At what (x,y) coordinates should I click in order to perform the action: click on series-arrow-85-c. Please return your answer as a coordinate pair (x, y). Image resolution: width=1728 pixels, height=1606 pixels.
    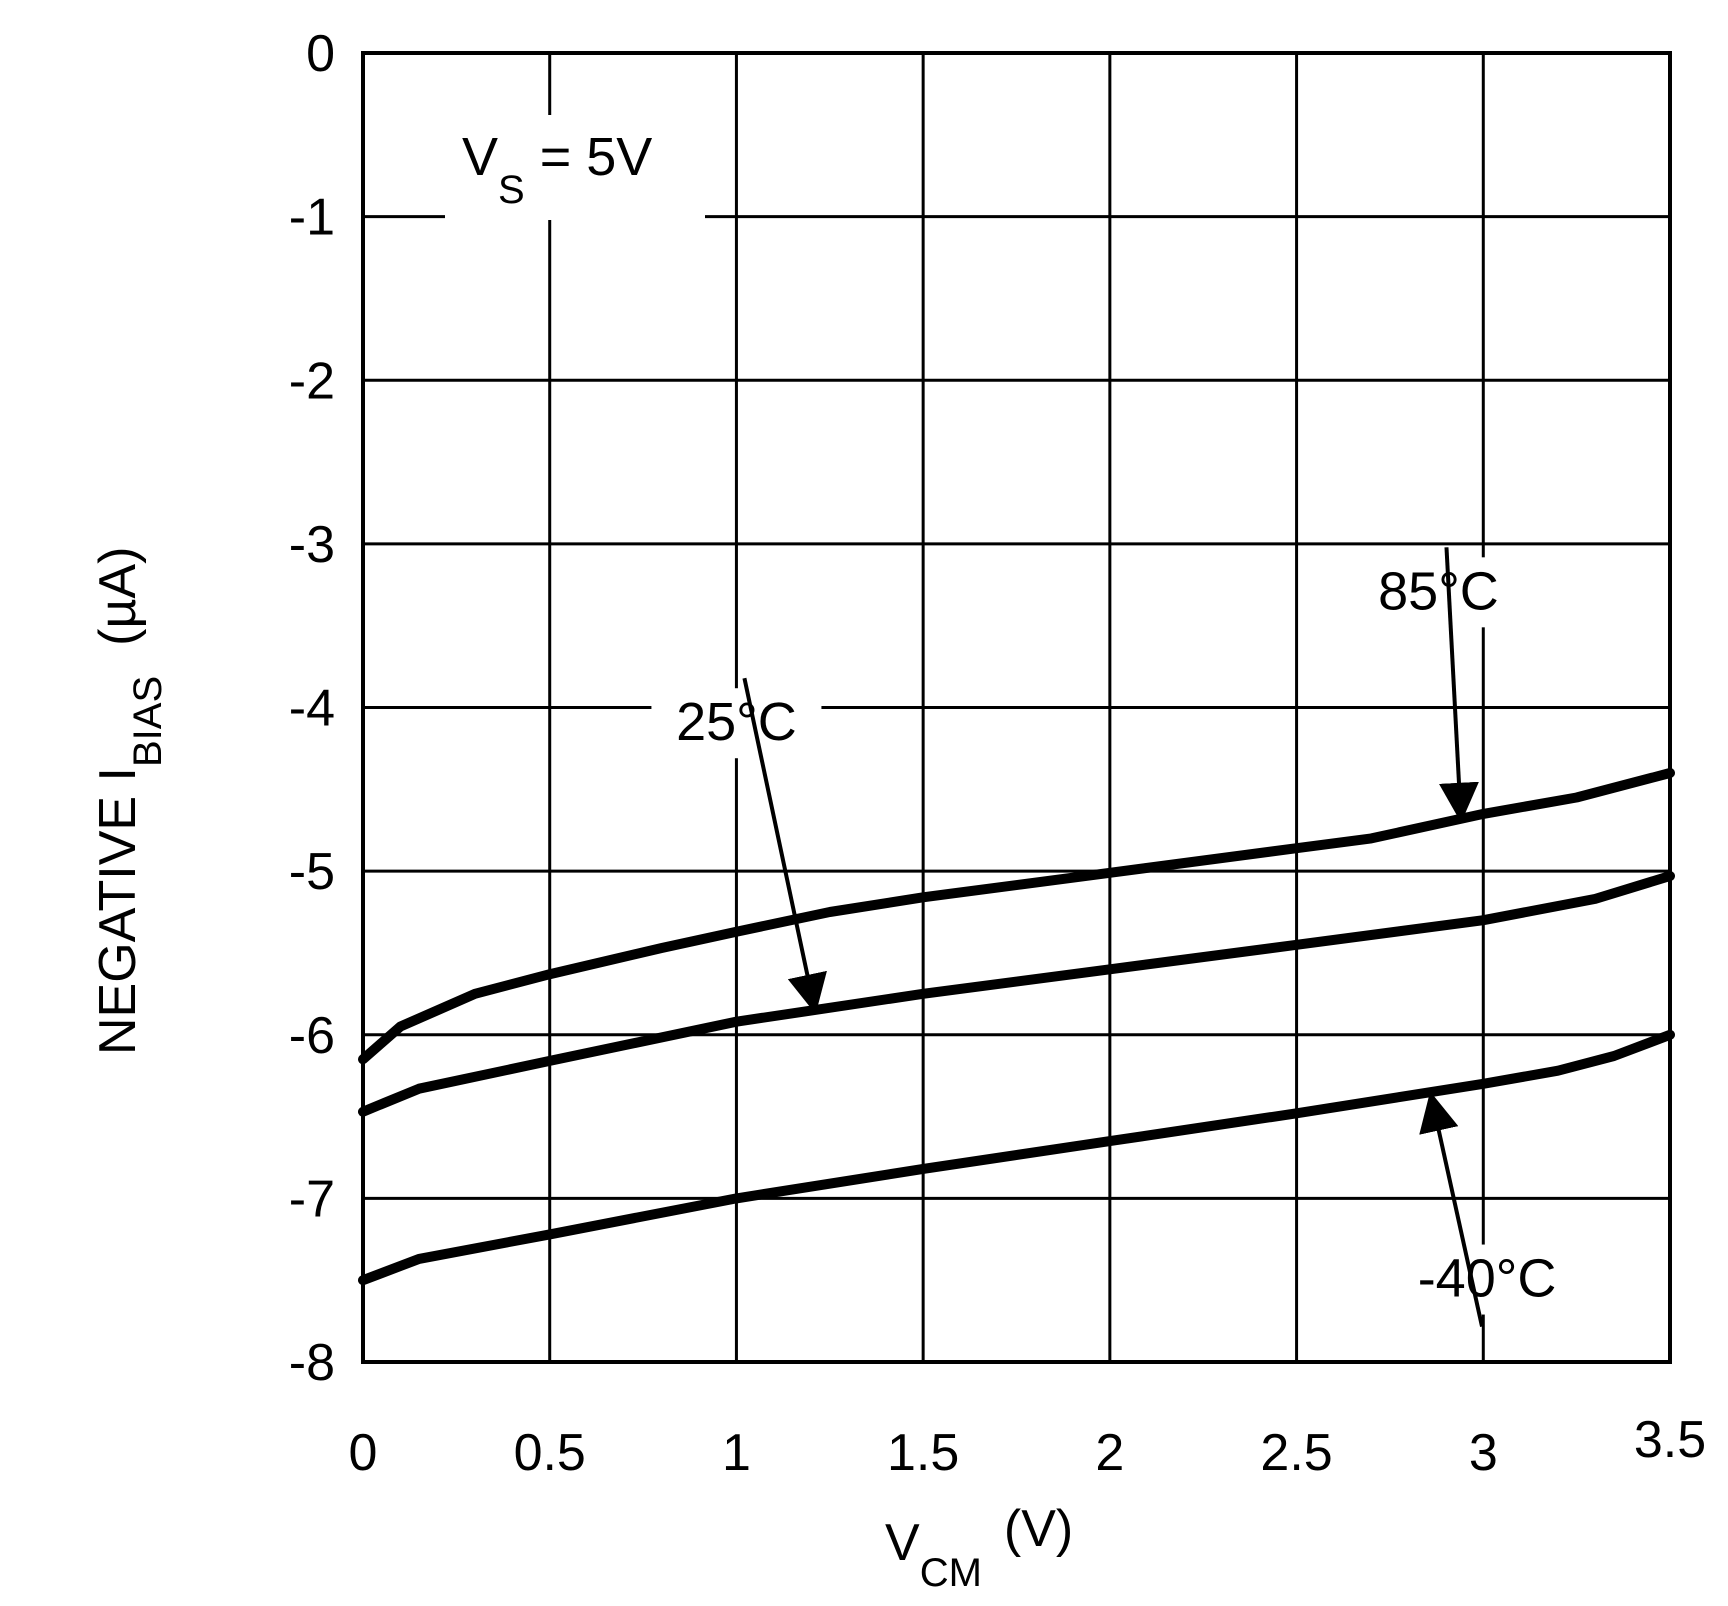
    Looking at the image, I should click on (1459, 685).